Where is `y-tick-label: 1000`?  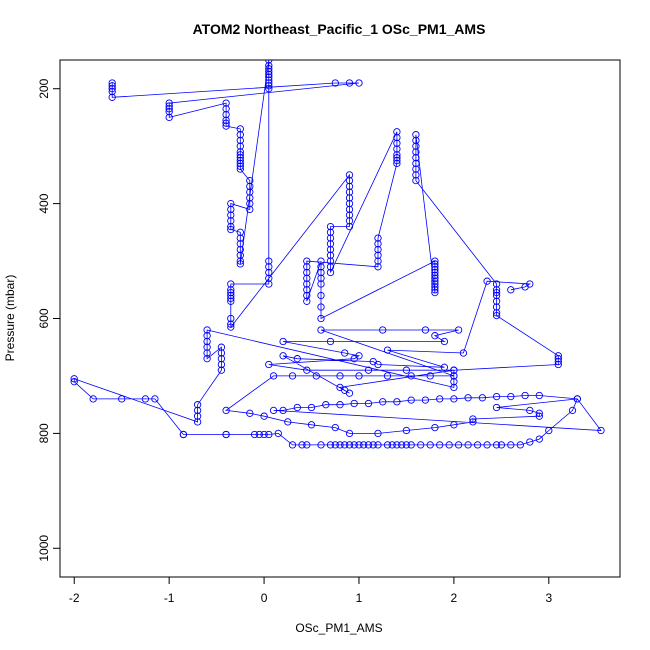
y-tick-label: 1000 is located at coordinates (44, 548).